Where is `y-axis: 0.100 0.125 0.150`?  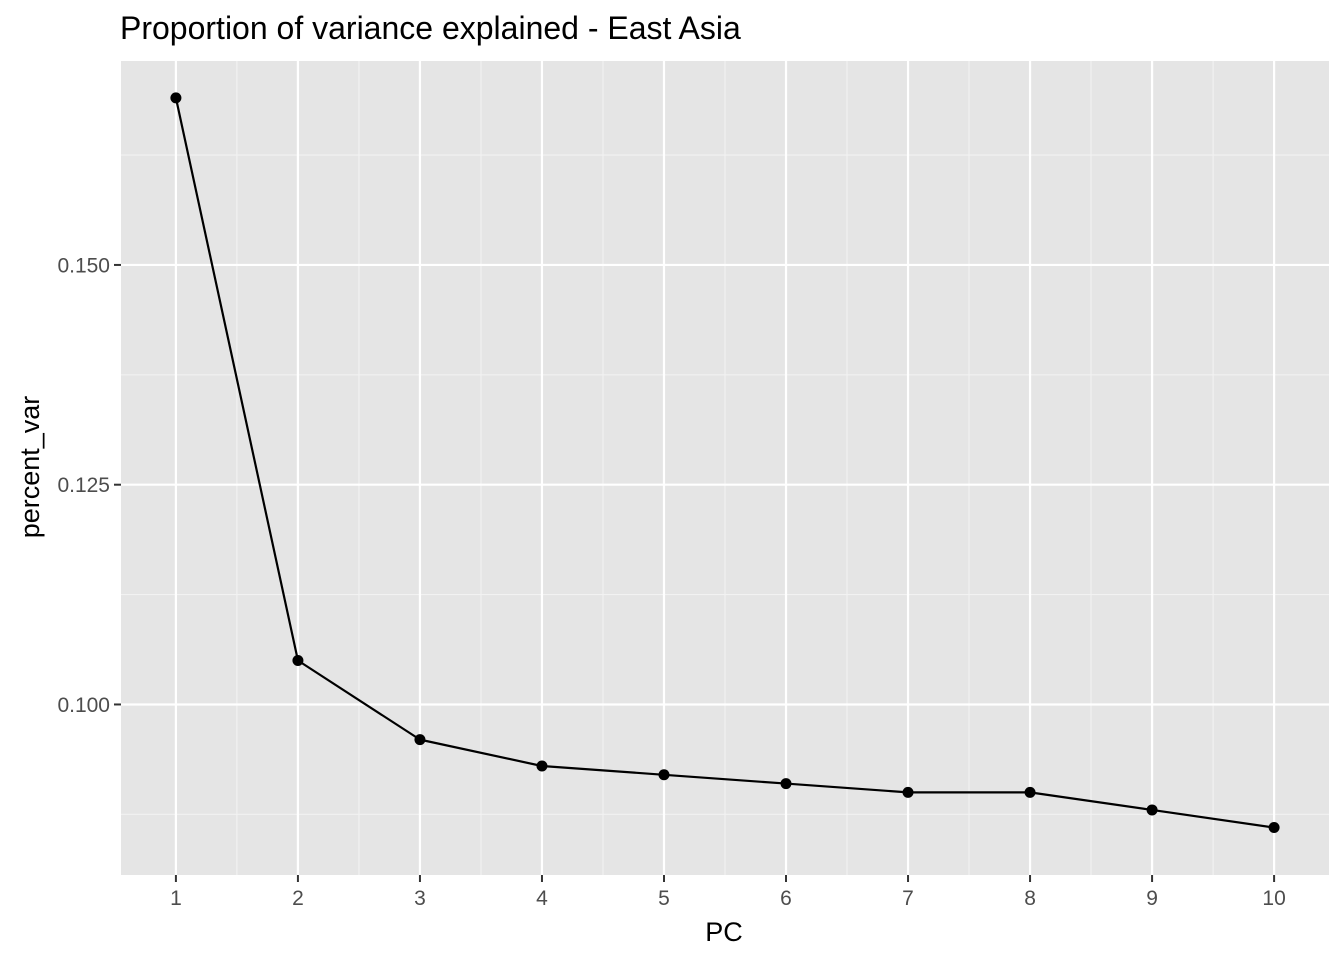 y-axis: 0.100 0.125 0.150 is located at coordinates (89, 485).